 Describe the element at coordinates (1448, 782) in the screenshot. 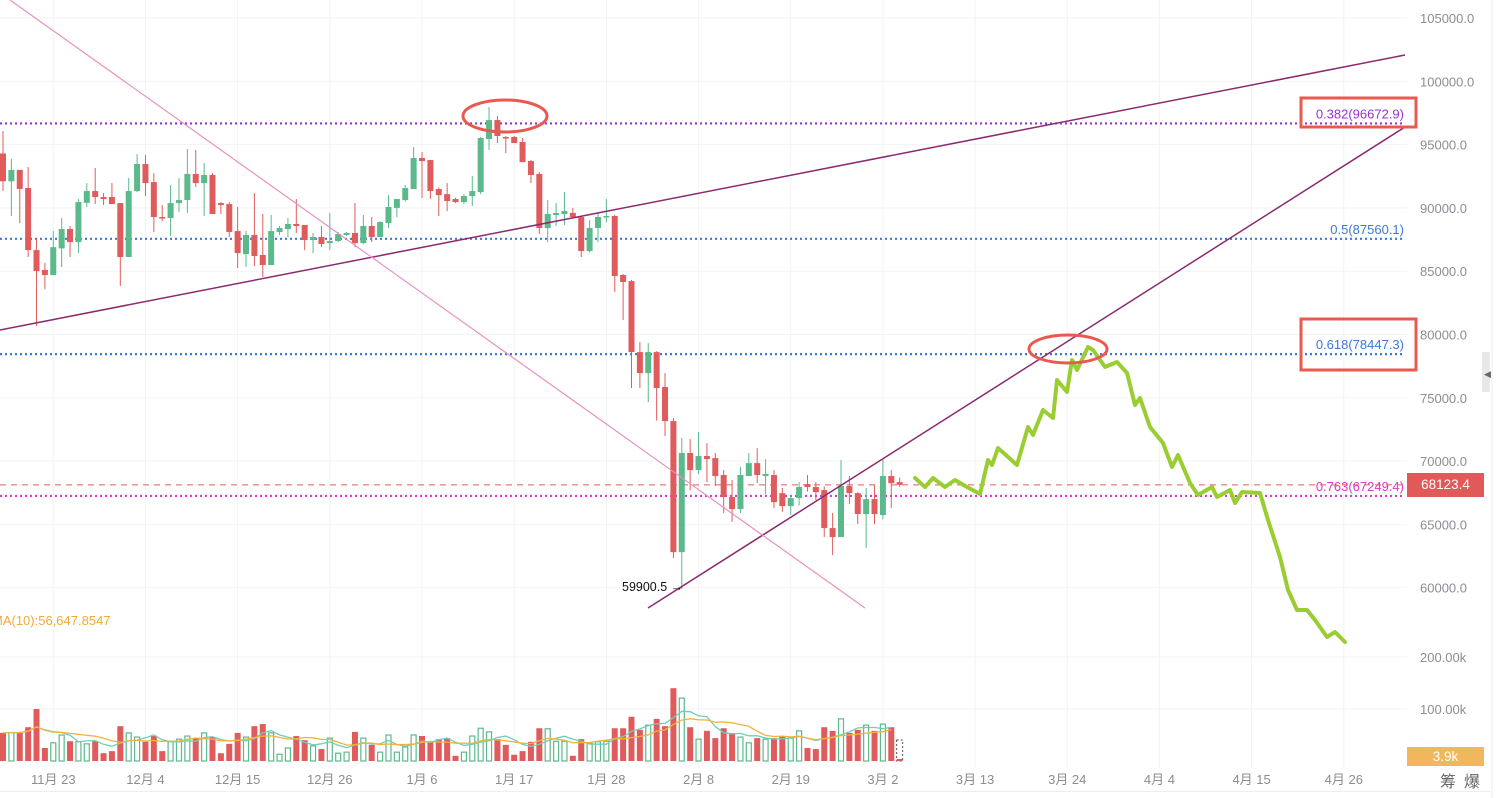

I see `chip-distribution-button: 筹` at that location.